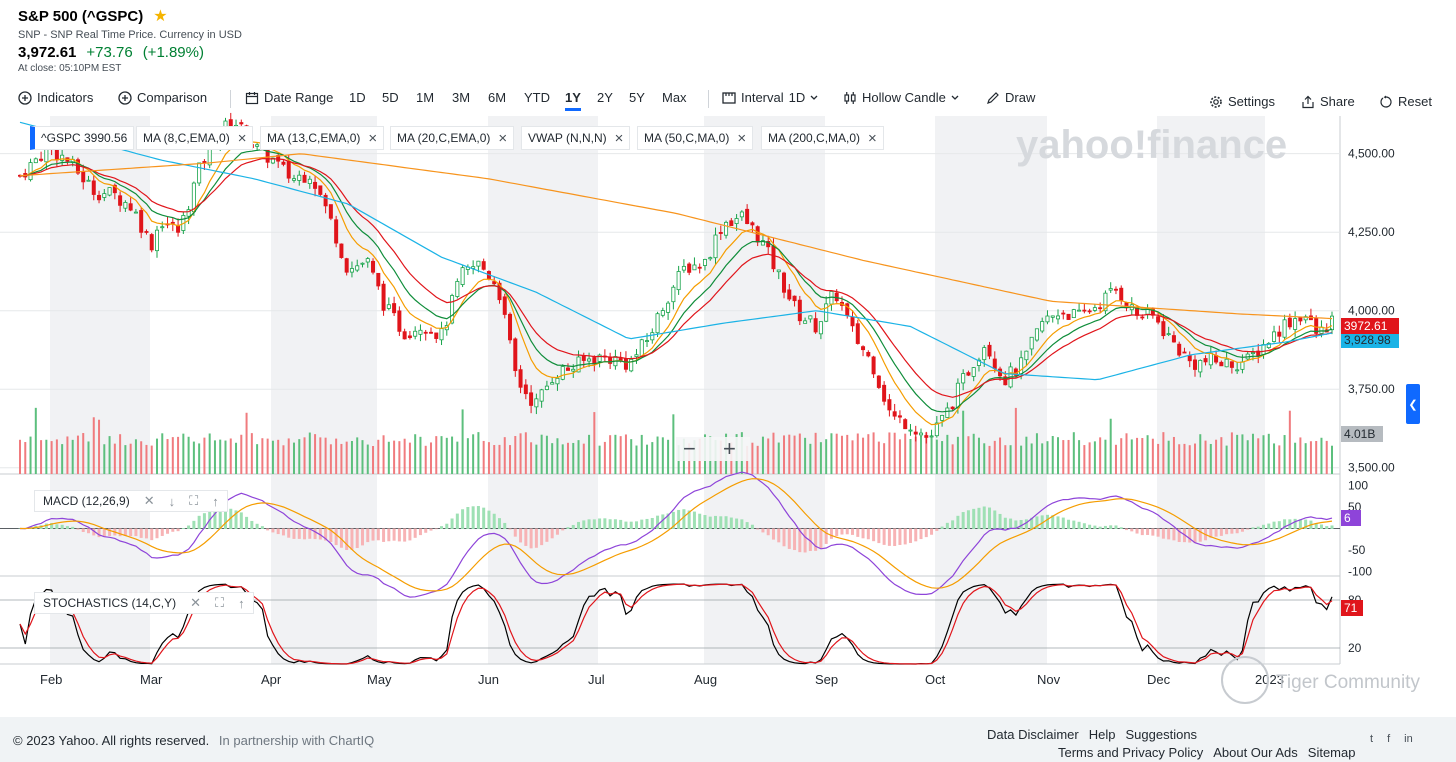 This screenshot has width=1456, height=762. I want to click on settings-button: Settings, so click(1242, 101).